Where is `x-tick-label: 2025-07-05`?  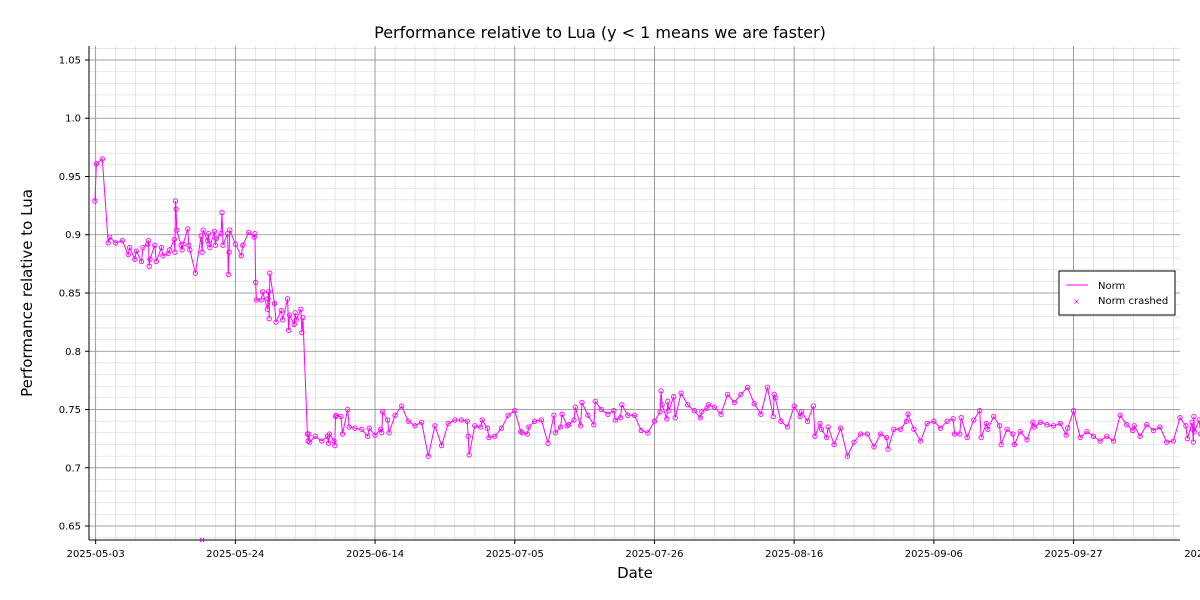
x-tick-label: 2025-07-05 is located at coordinates (515, 554).